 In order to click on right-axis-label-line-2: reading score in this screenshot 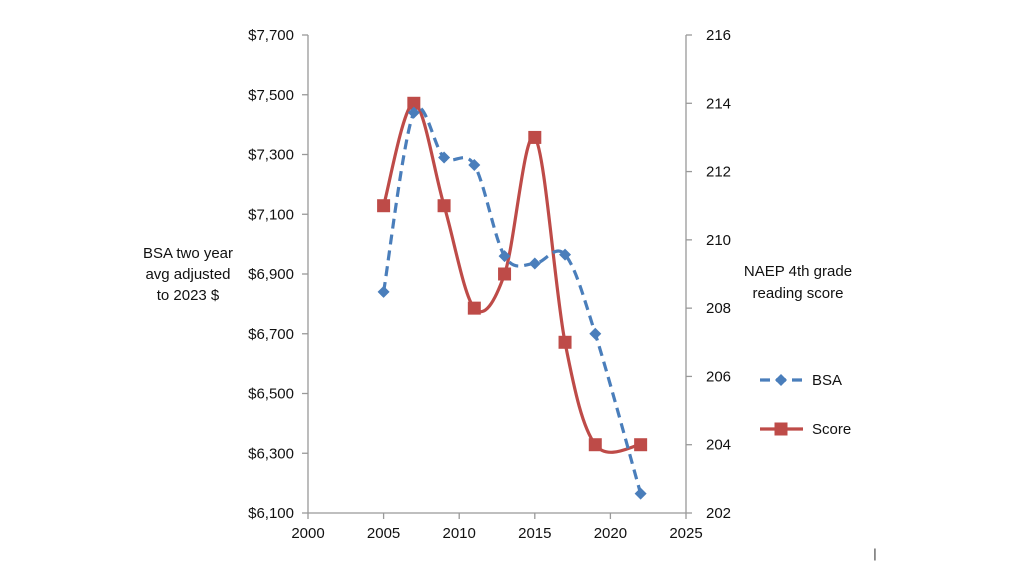, I will do `click(798, 293)`.